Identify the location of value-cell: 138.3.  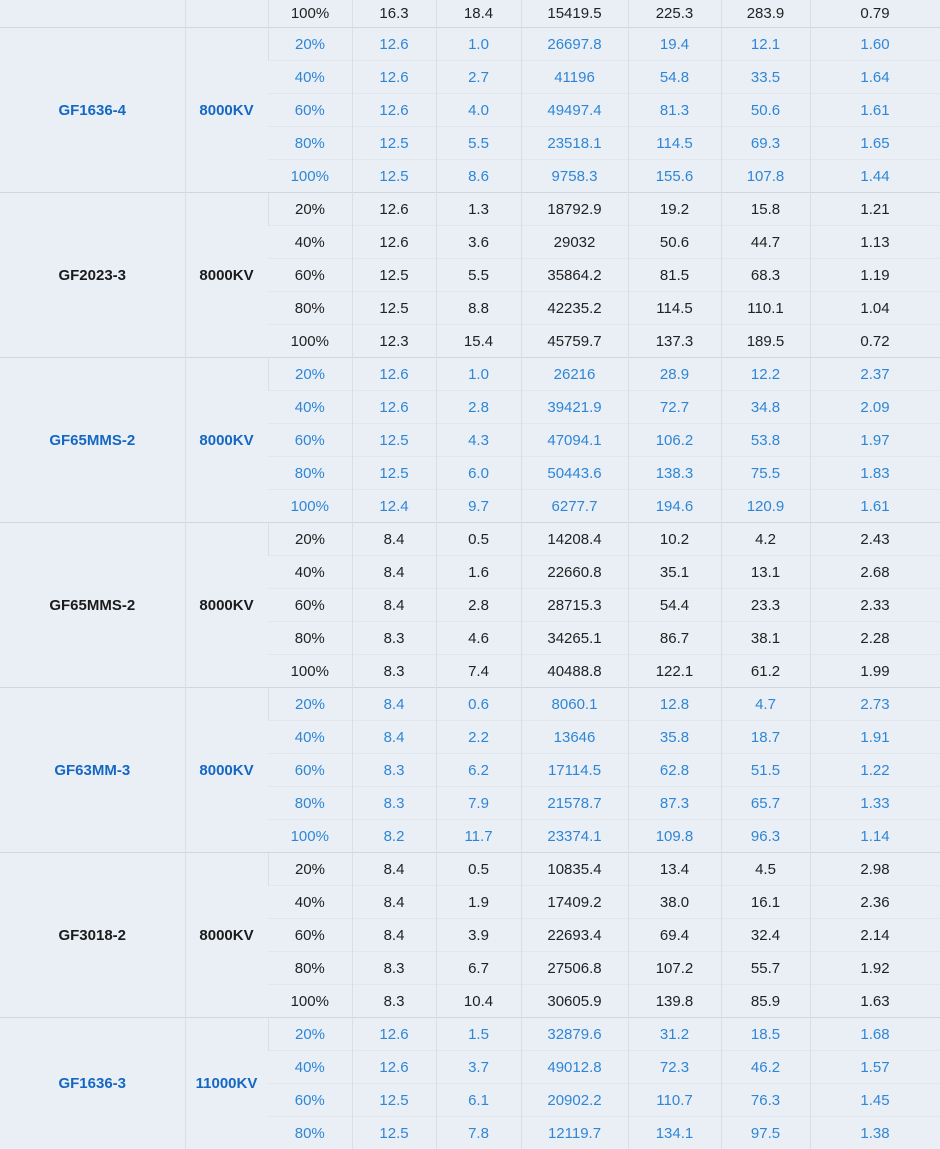
(674, 473).